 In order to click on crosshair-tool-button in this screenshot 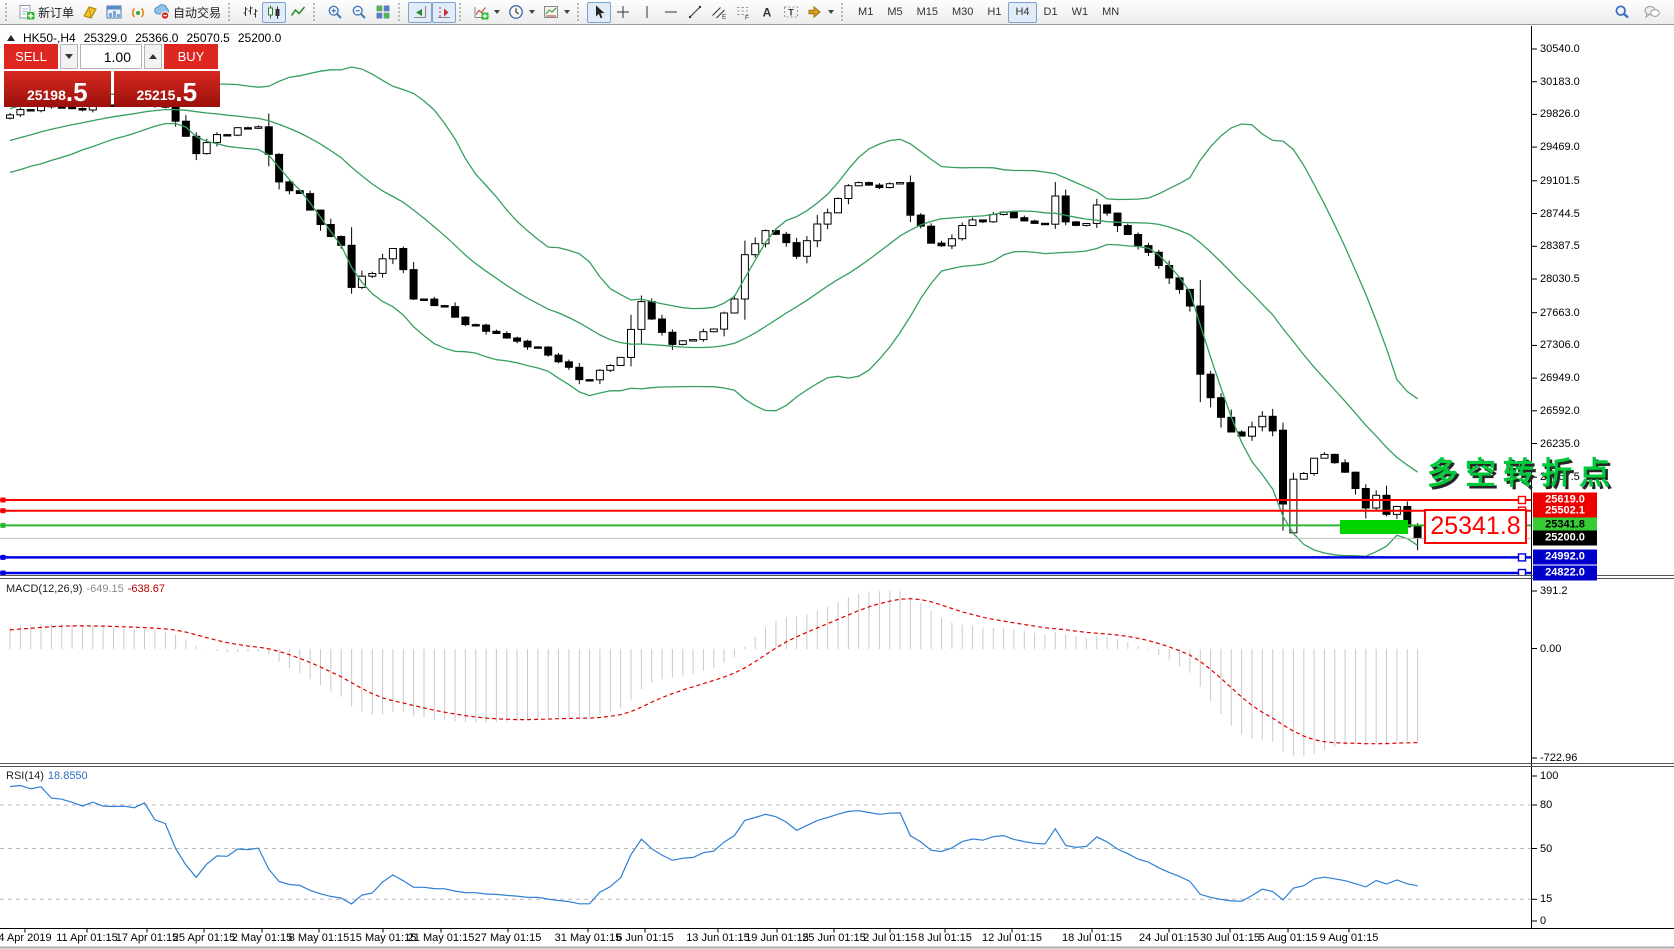, I will do `click(623, 12)`.